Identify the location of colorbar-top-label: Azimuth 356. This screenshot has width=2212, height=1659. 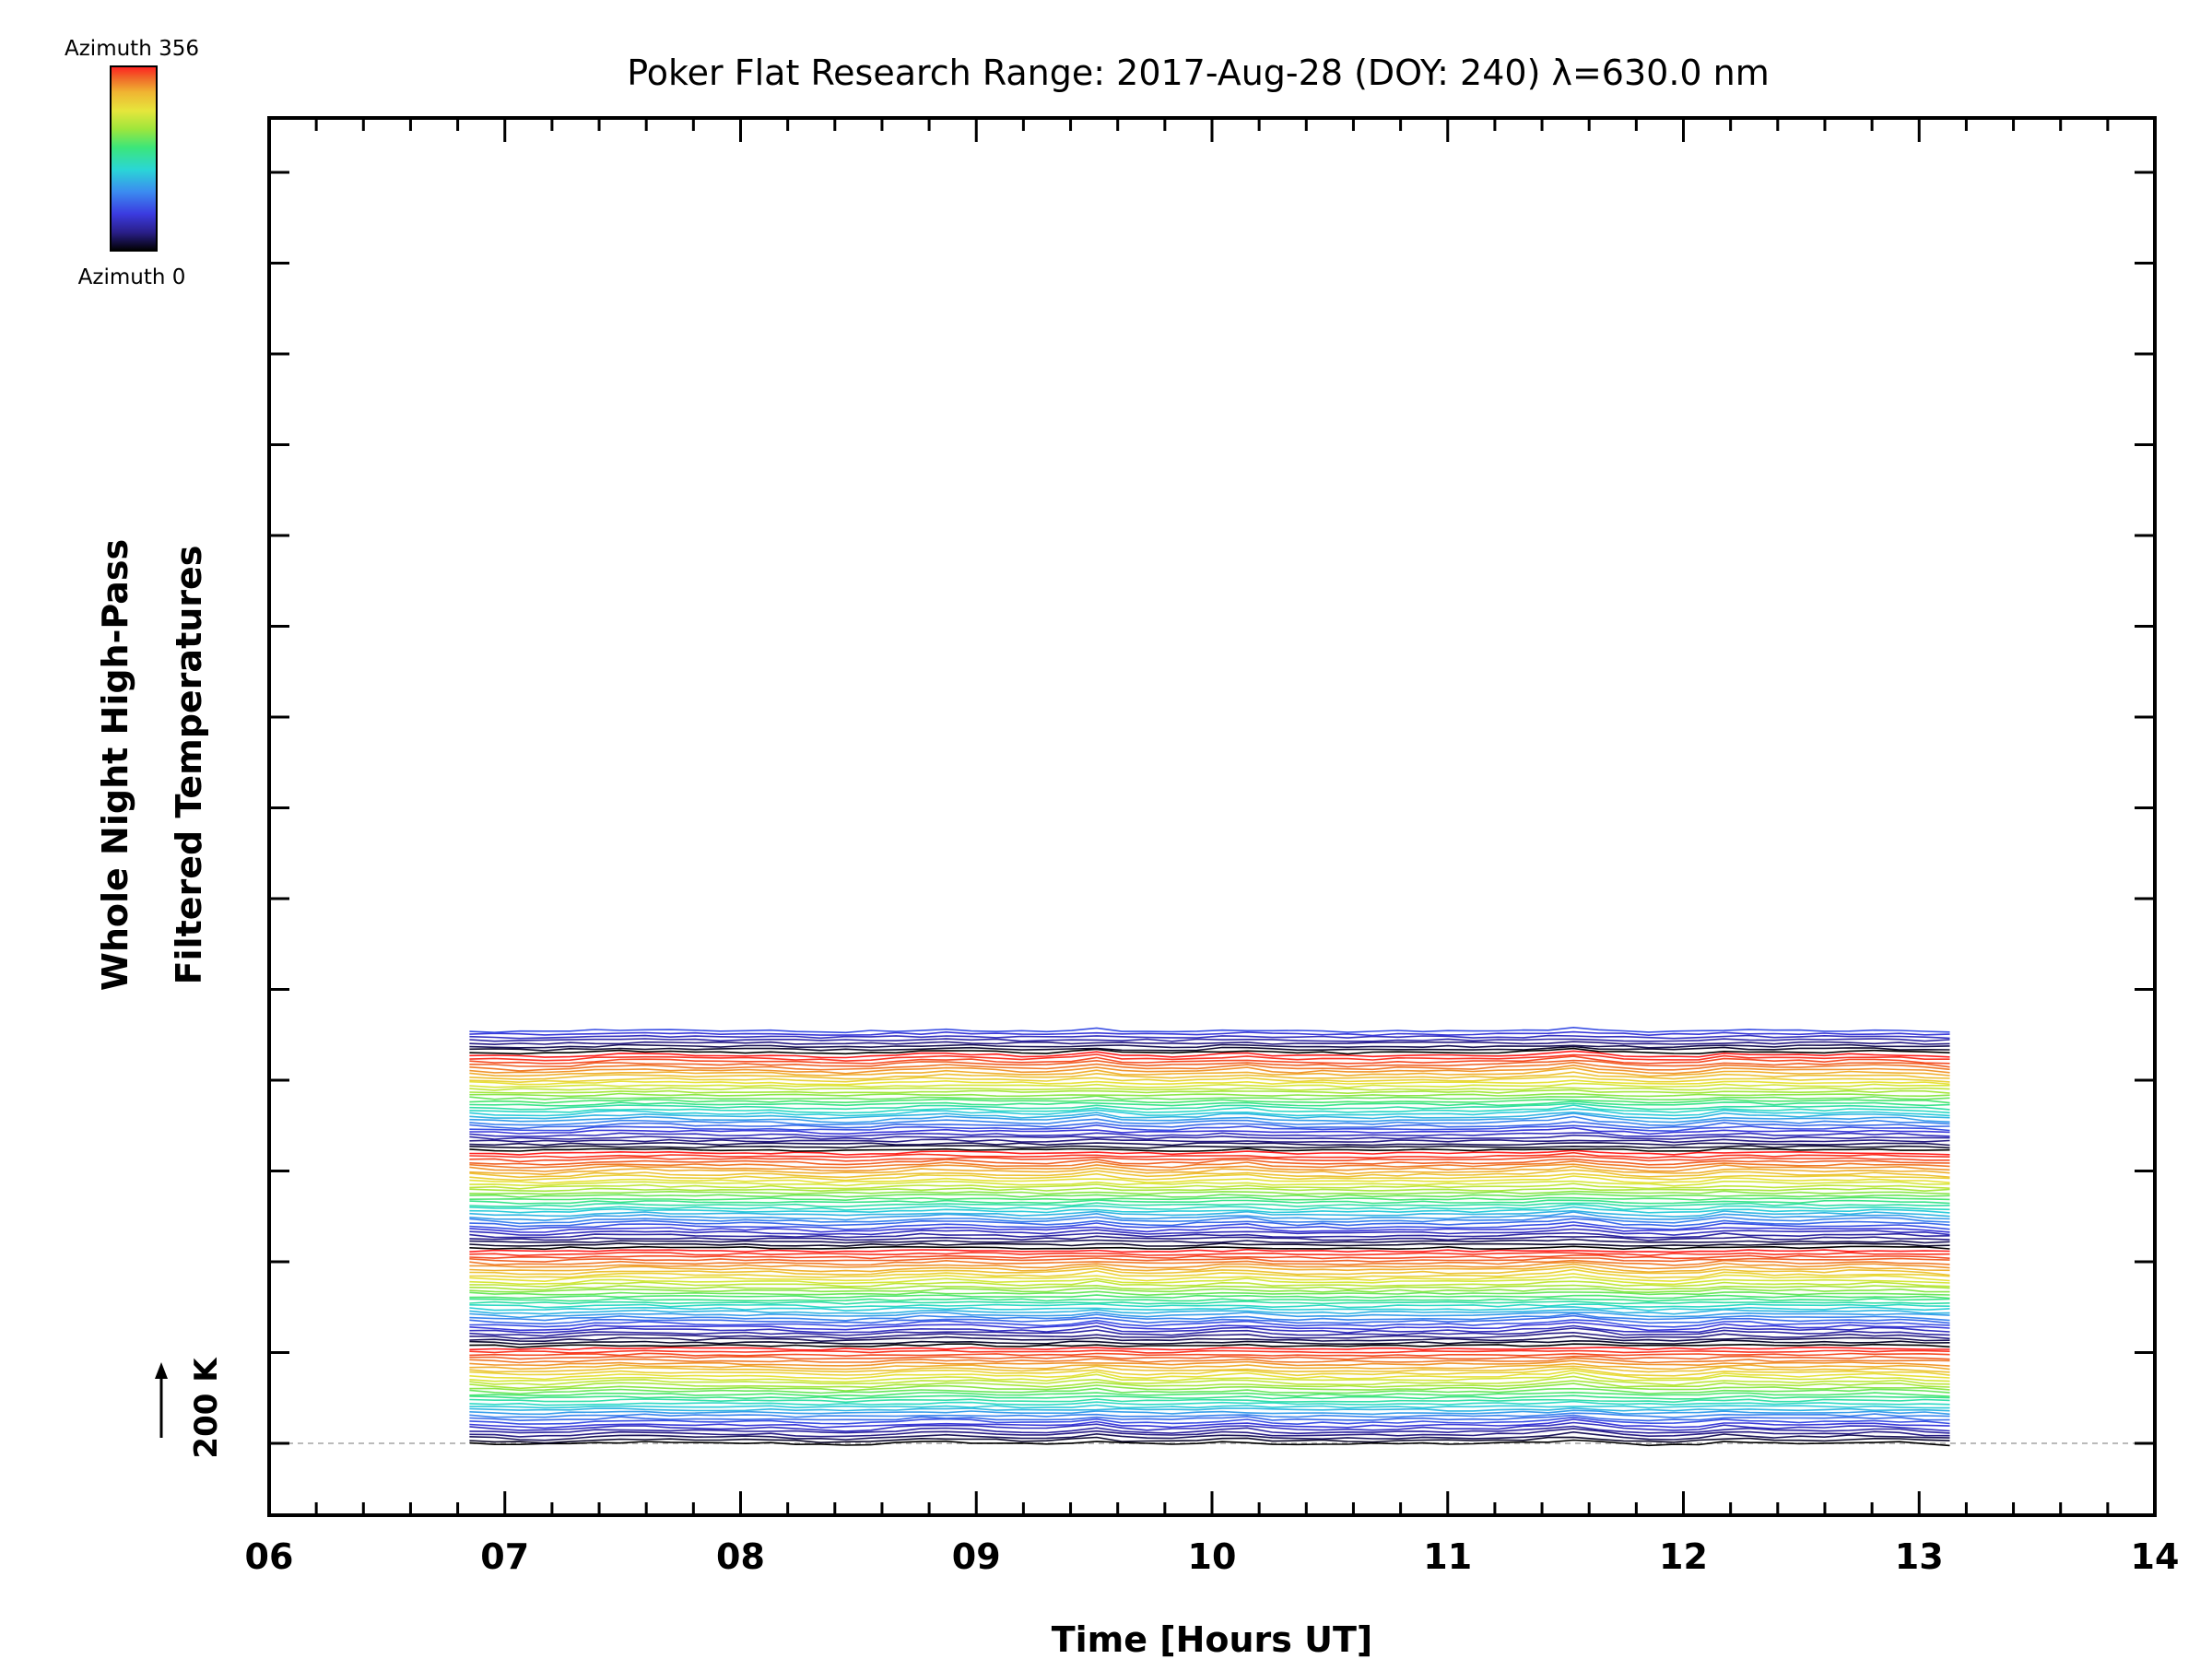
(132, 49).